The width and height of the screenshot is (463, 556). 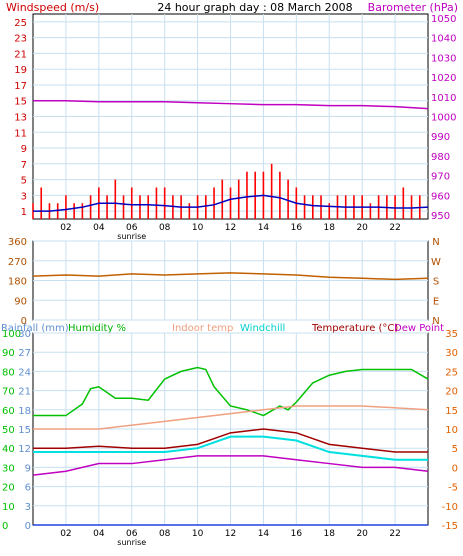 I want to click on humidity-y-tick-label: 60, so click(x=8, y=411).